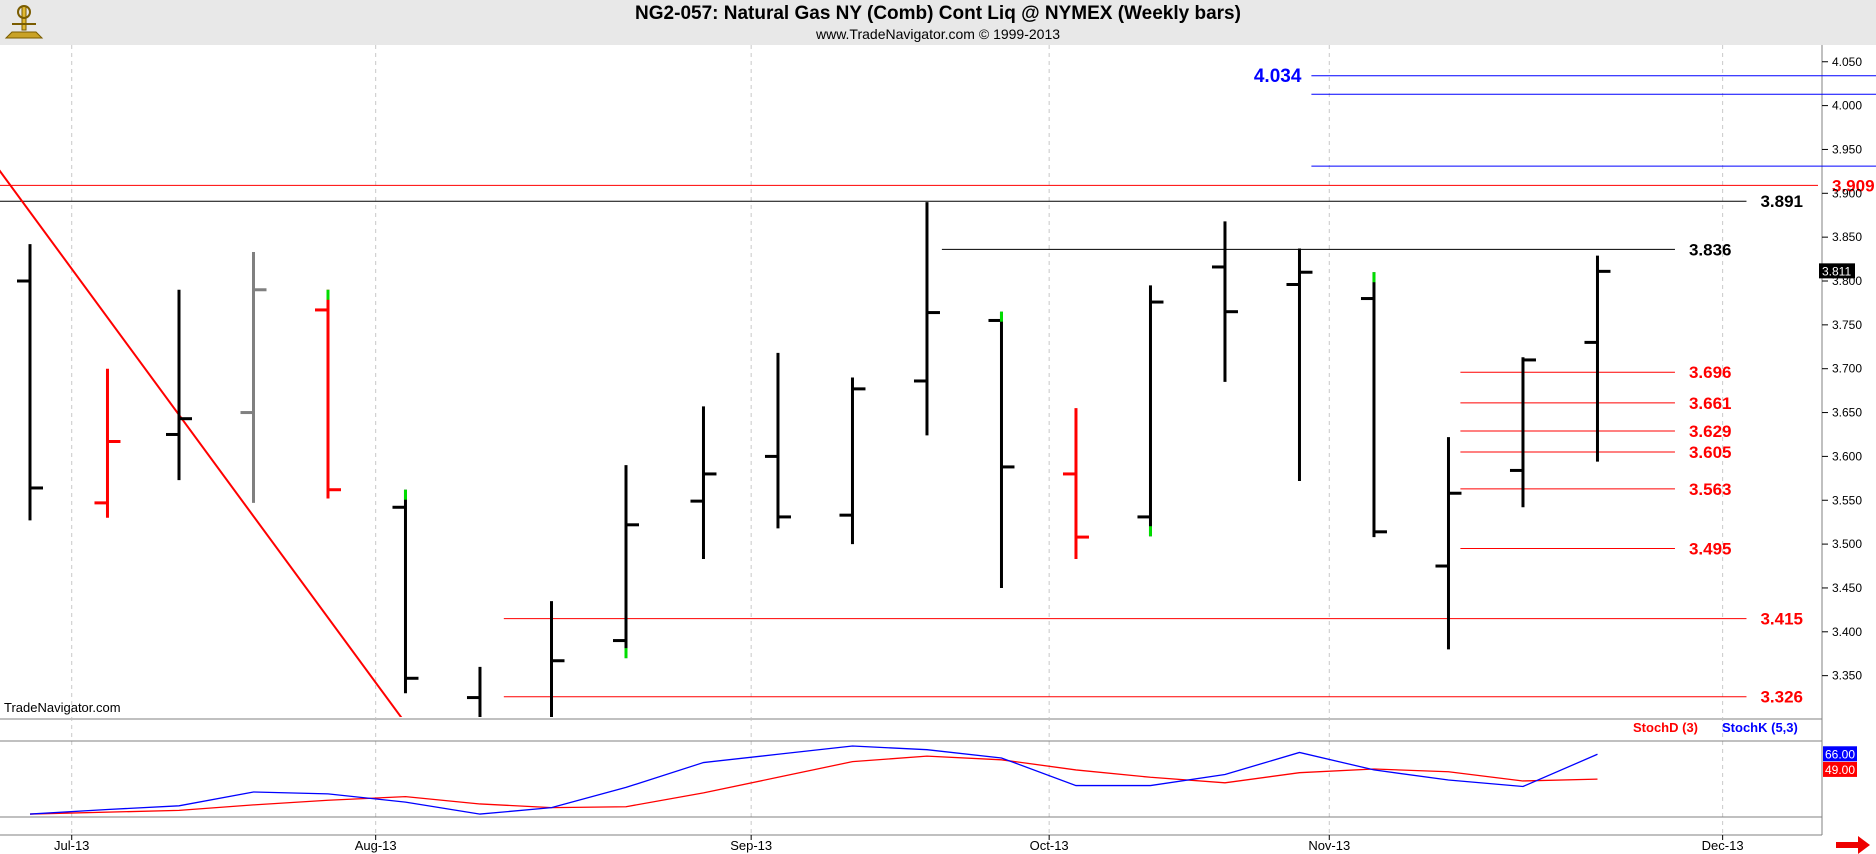  Describe the element at coordinates (1710, 548) in the screenshot. I see `level-label-3.495: 3.495` at that location.